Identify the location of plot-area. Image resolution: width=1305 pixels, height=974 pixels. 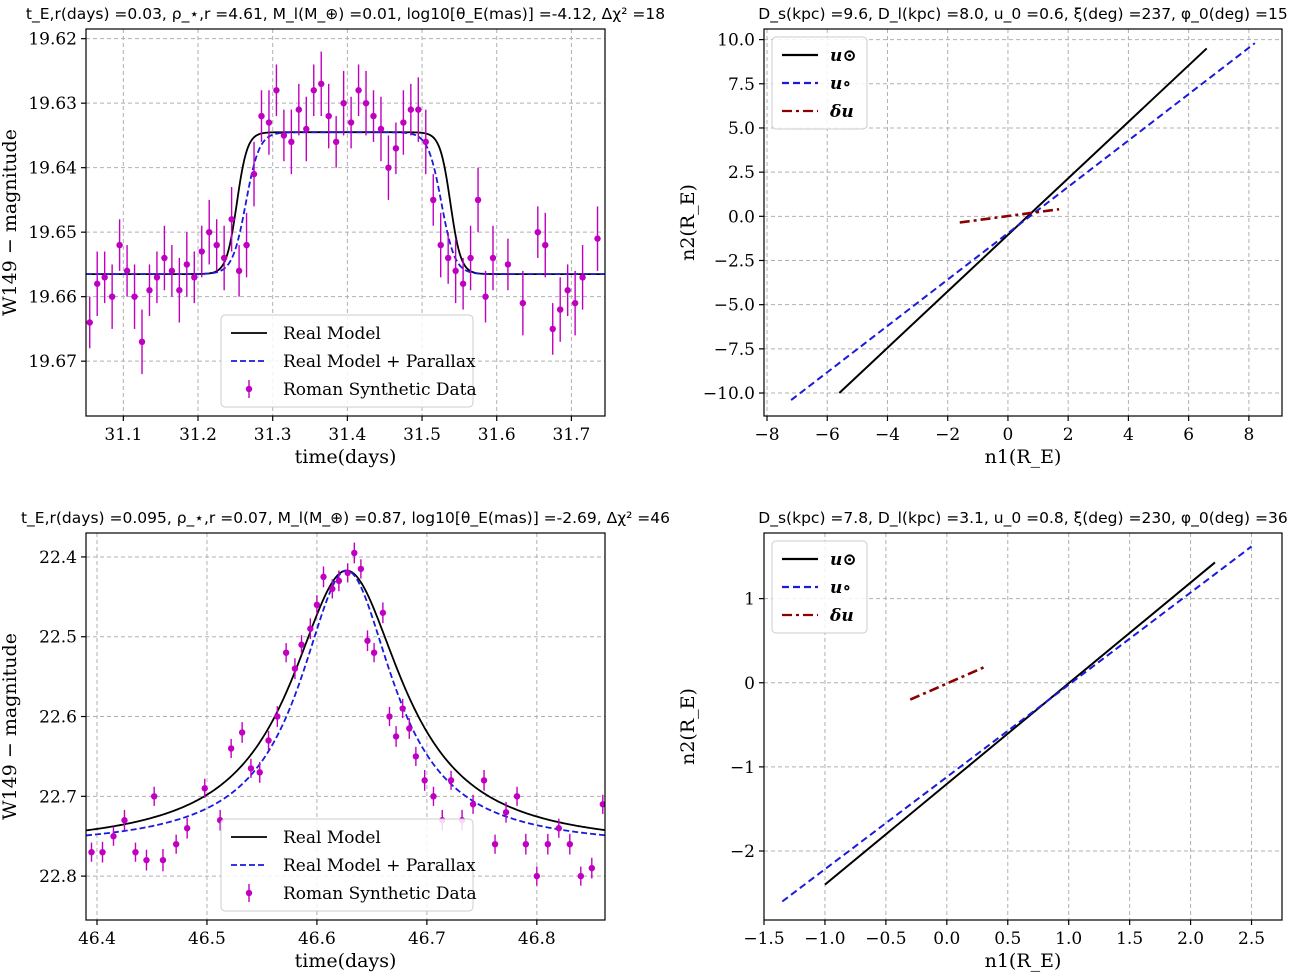
(1017, 724).